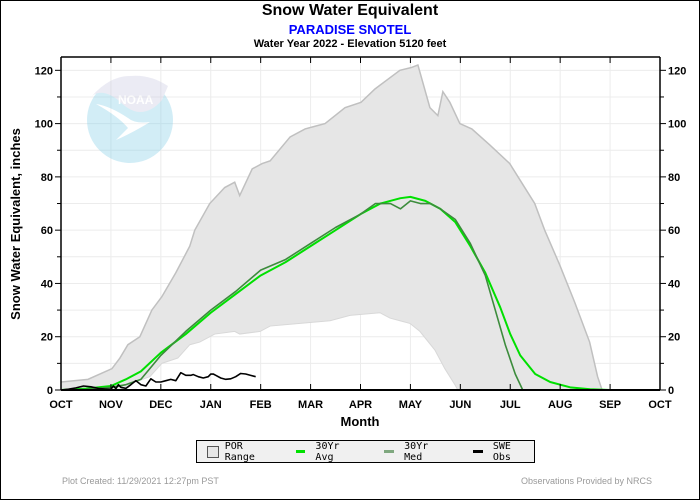  What do you see at coordinates (478, 451) in the screenshot?
I see `legend-swatch-obs` at bounding box center [478, 451].